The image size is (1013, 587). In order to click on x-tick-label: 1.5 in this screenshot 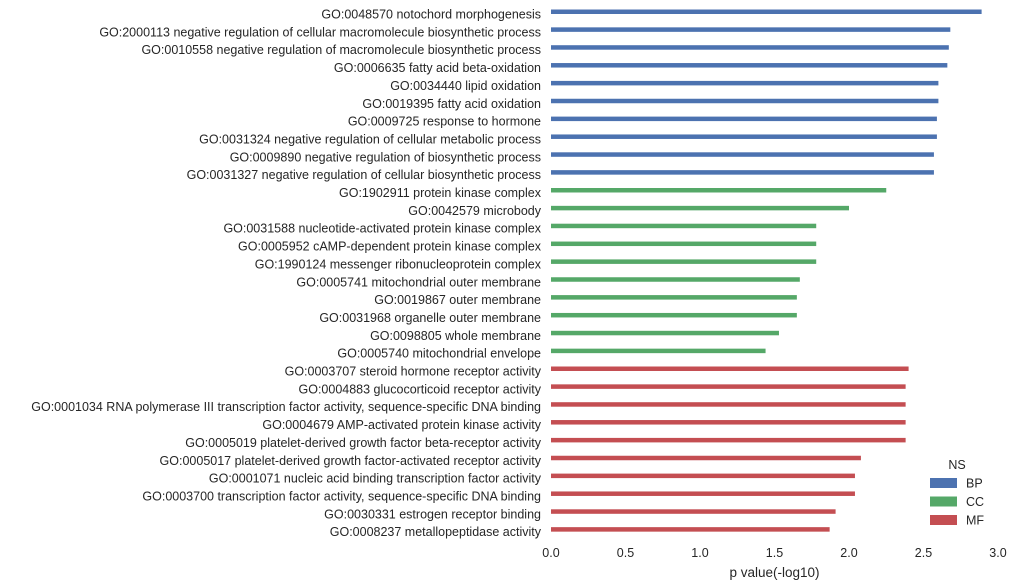, I will do `click(774, 553)`.